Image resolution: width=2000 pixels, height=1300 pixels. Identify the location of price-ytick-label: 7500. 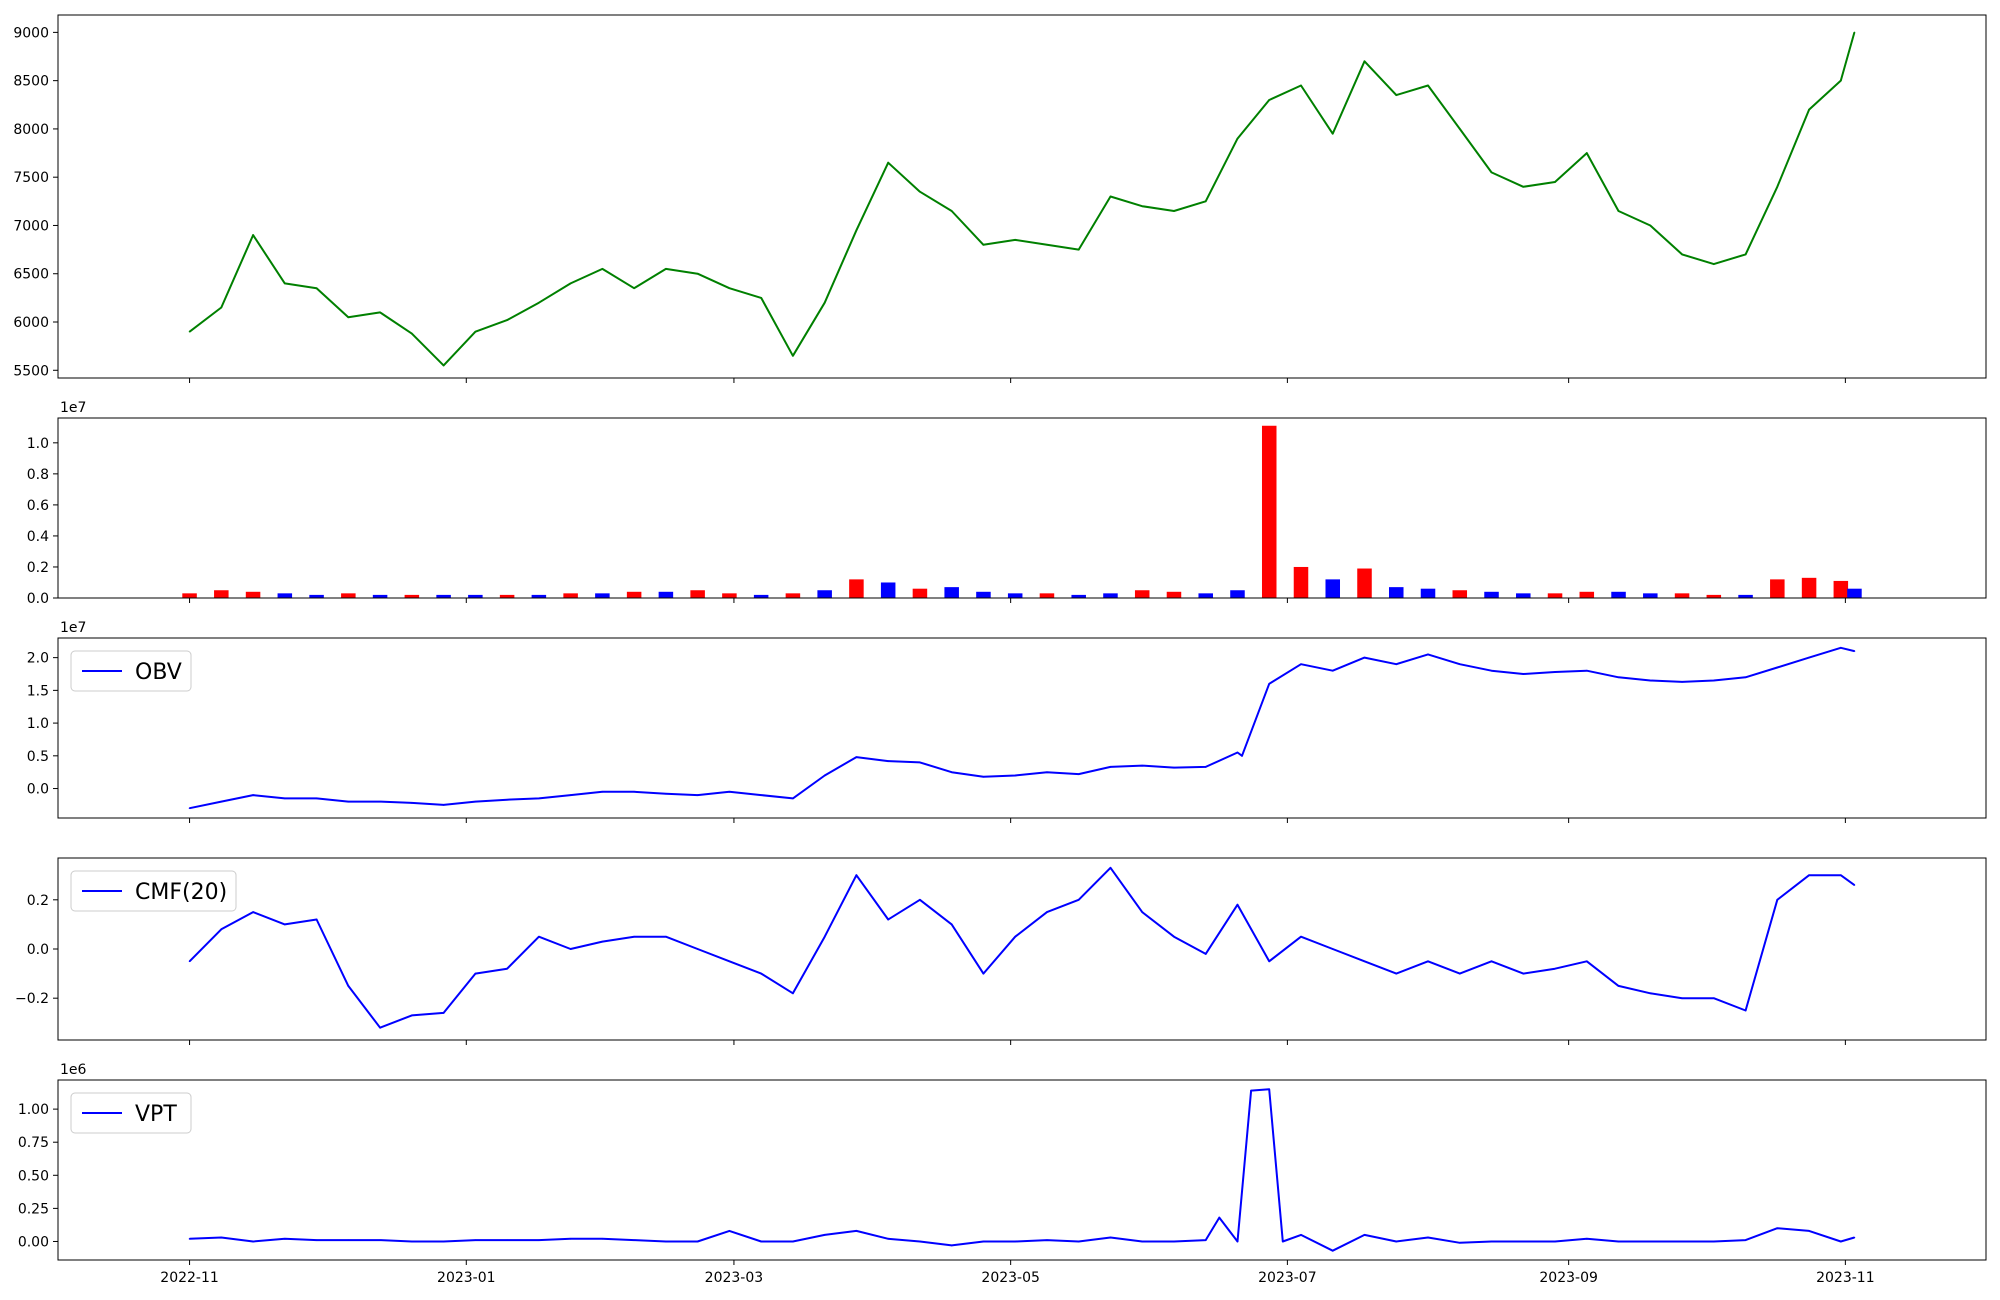
(31, 178).